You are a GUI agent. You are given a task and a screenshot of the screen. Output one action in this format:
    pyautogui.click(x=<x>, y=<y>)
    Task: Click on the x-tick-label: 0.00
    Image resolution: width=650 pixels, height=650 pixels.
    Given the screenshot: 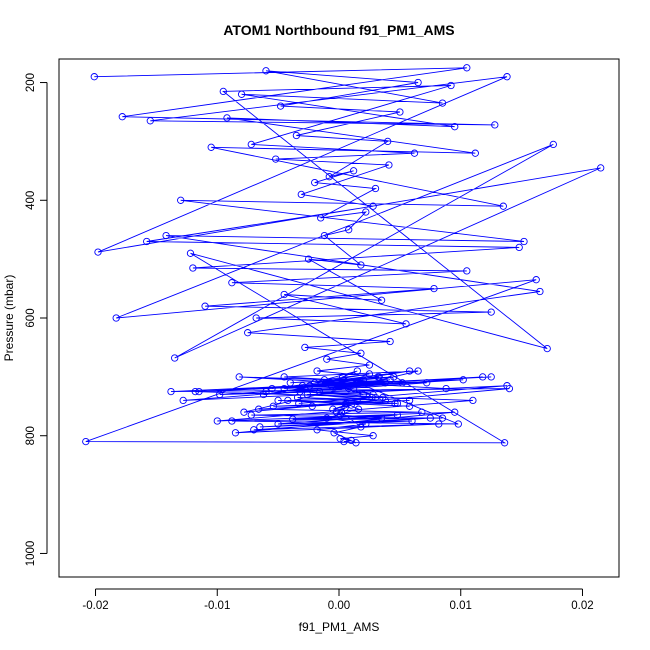 What is the action you would take?
    pyautogui.click(x=339, y=606)
    